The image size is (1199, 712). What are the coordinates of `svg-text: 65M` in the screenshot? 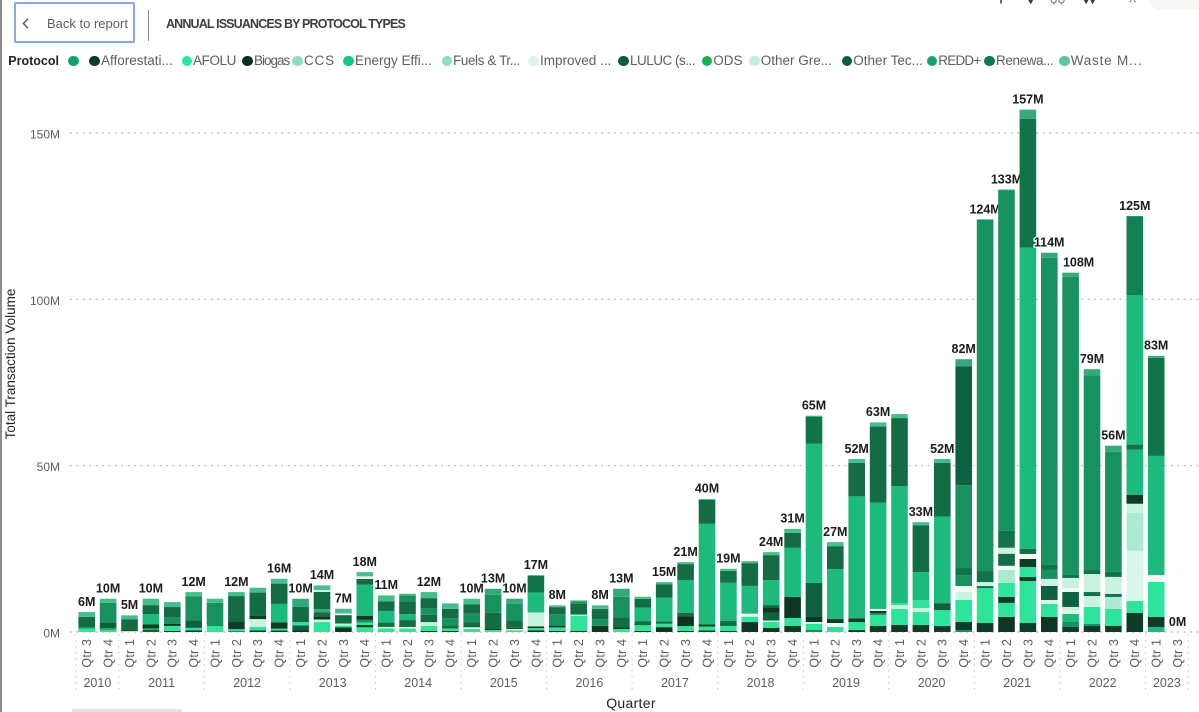 It's located at (814, 406).